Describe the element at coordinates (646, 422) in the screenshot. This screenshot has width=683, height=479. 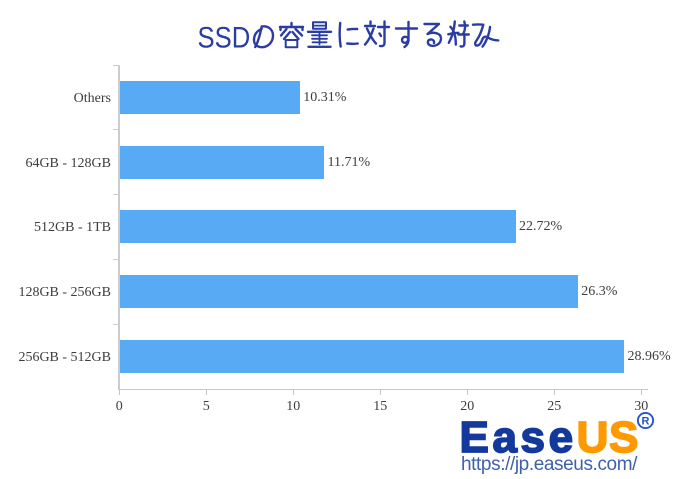
I see `svg-text: R` at that location.